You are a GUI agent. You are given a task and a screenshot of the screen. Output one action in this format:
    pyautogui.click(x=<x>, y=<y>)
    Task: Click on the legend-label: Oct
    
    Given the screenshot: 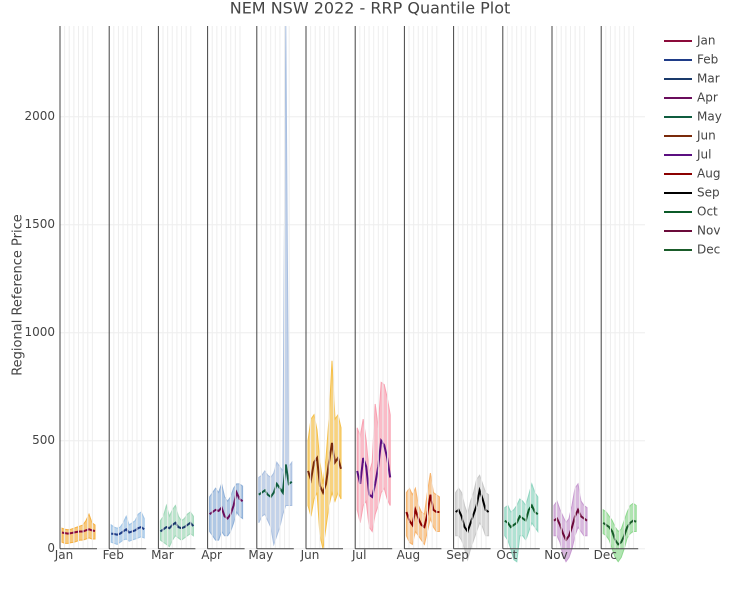 What is the action you would take?
    pyautogui.click(x=707, y=212)
    